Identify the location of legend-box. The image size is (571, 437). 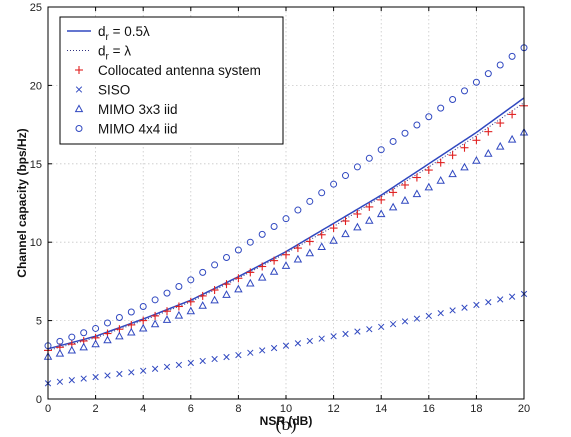
(171, 80).